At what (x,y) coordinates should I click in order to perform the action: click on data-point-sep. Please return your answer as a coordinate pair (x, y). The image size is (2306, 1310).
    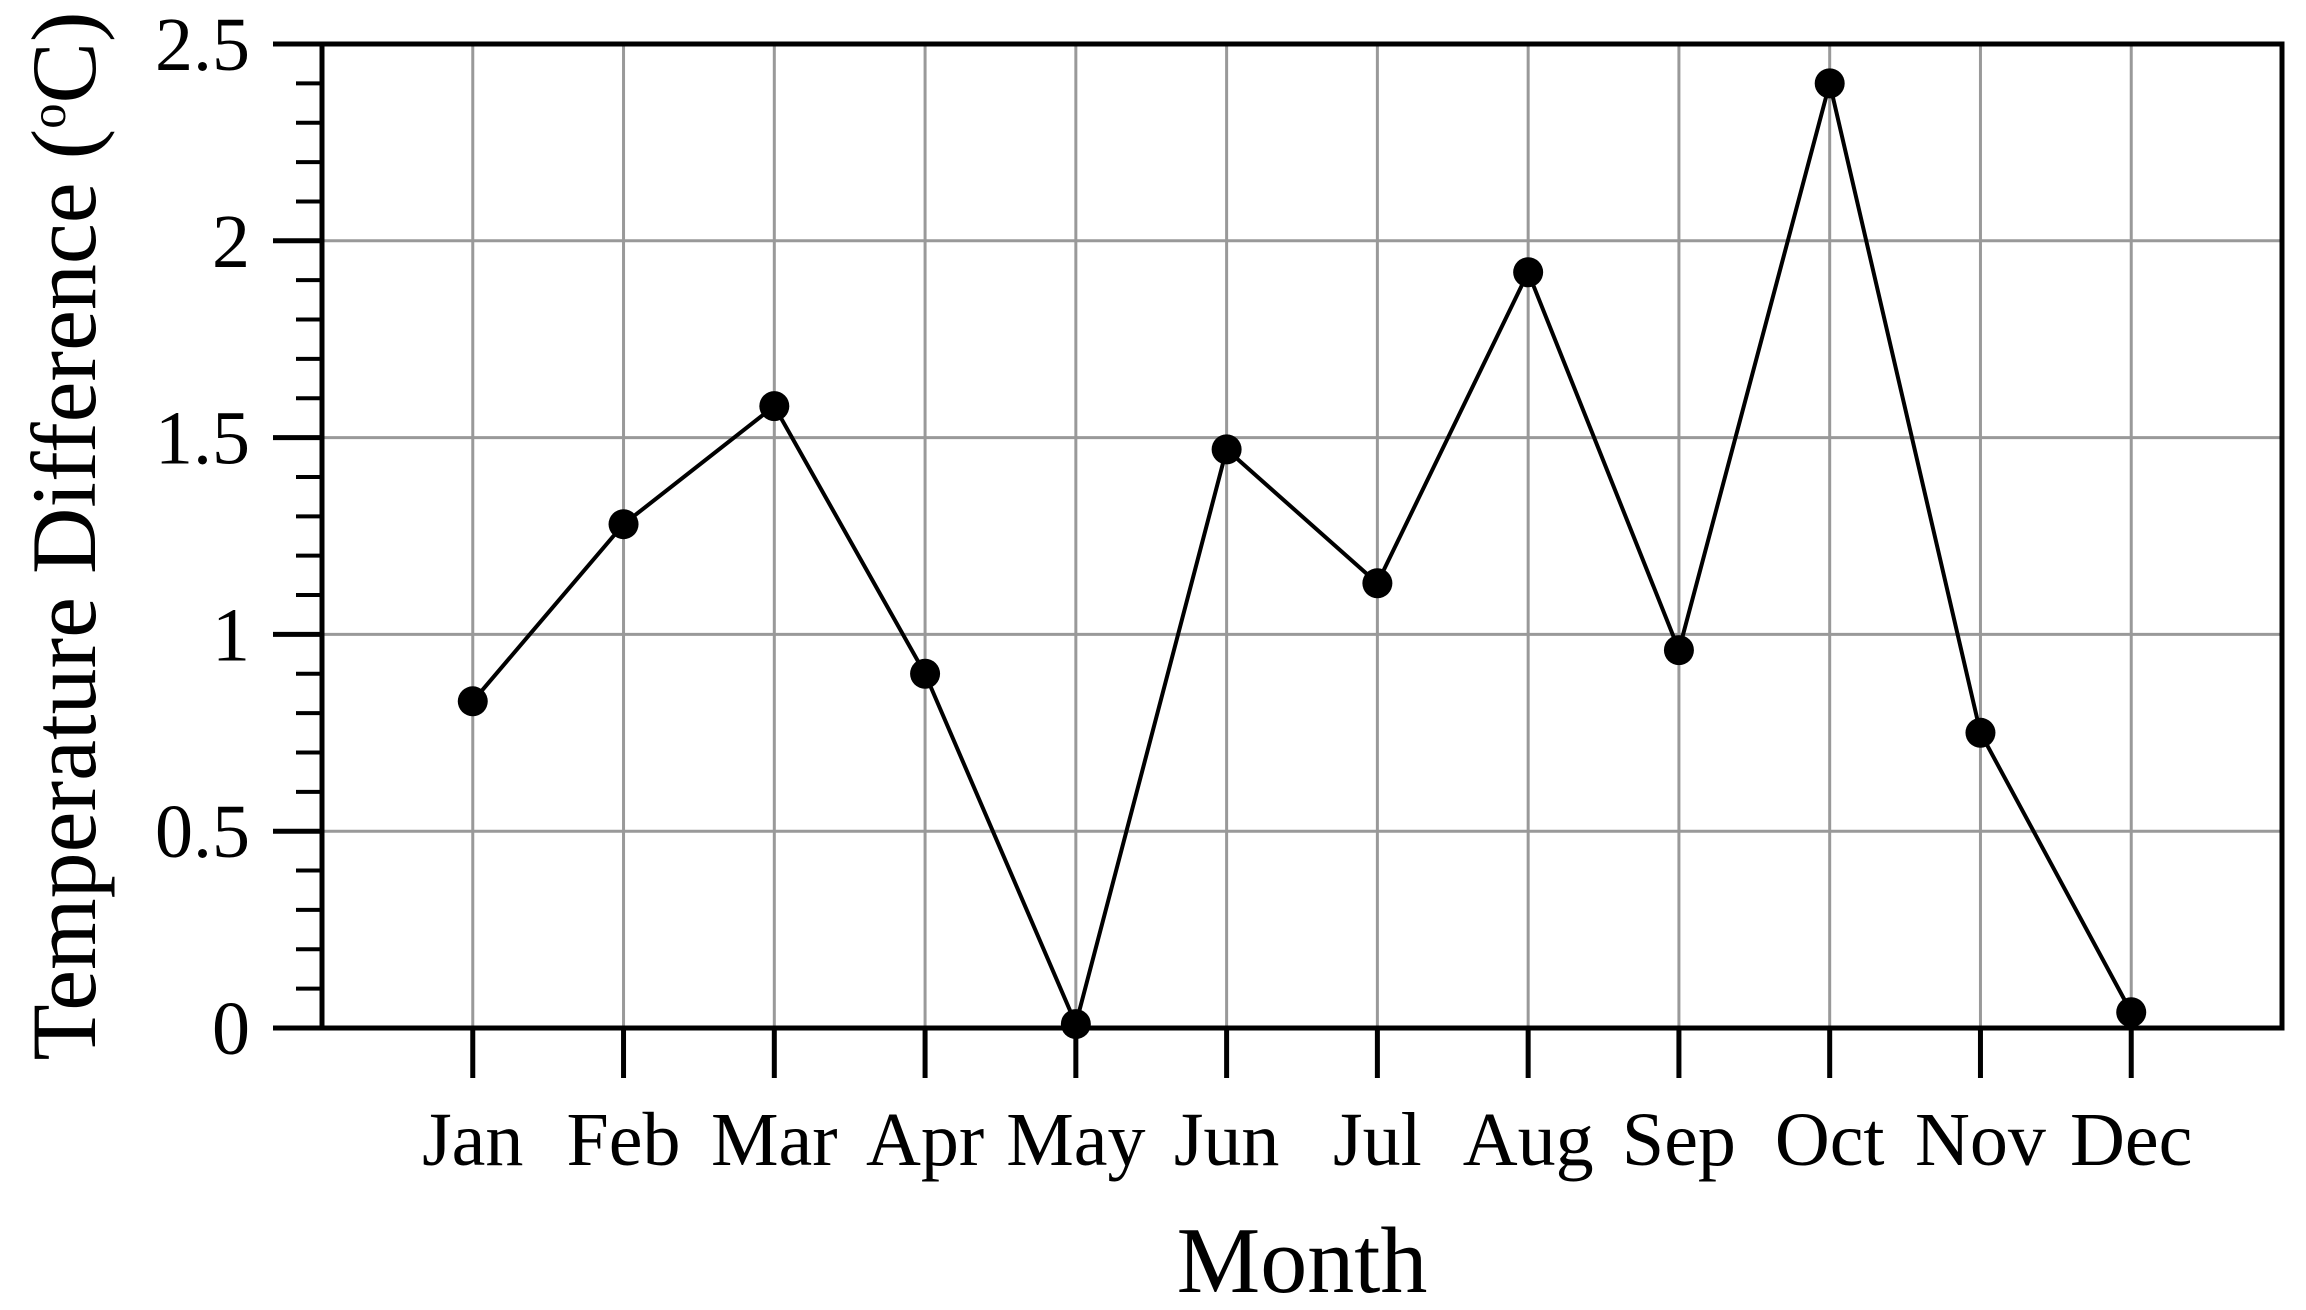
    Looking at the image, I should click on (1678, 650).